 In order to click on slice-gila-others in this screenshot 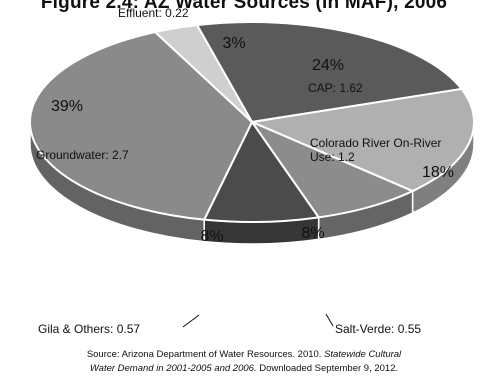, I will do `click(261, 171)`.